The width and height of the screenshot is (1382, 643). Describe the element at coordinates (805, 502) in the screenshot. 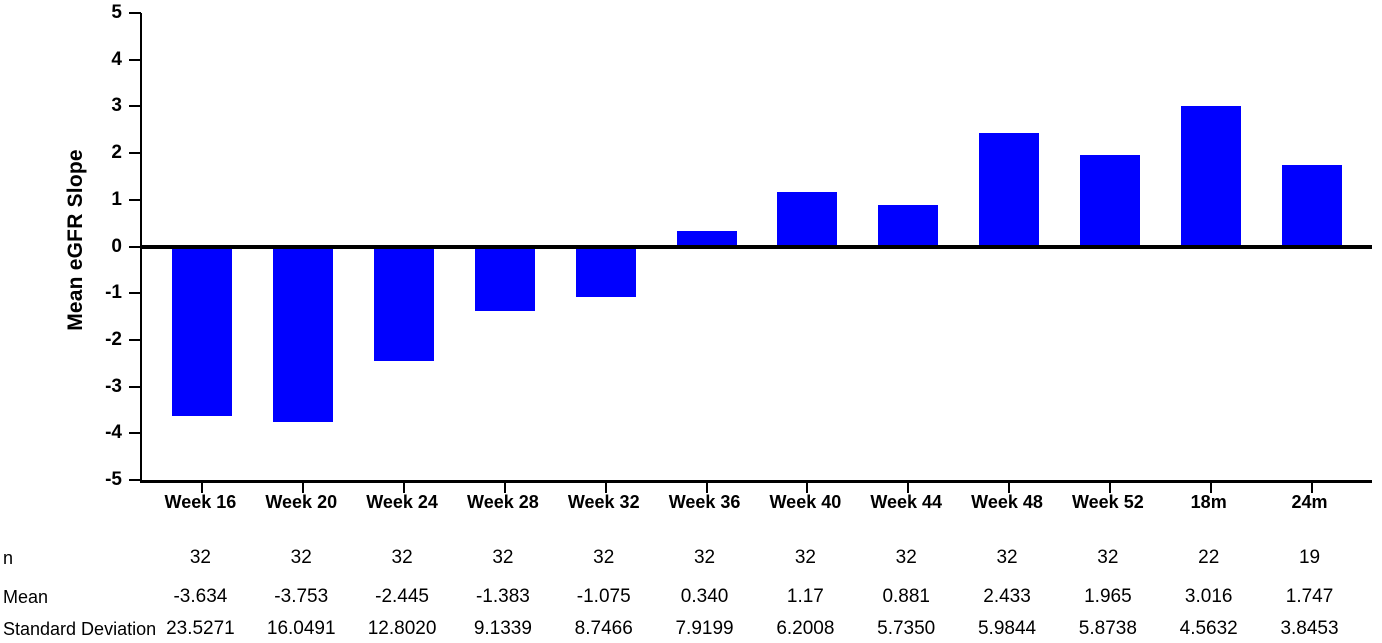

I see `x-axis-category-label: Week 40` at that location.